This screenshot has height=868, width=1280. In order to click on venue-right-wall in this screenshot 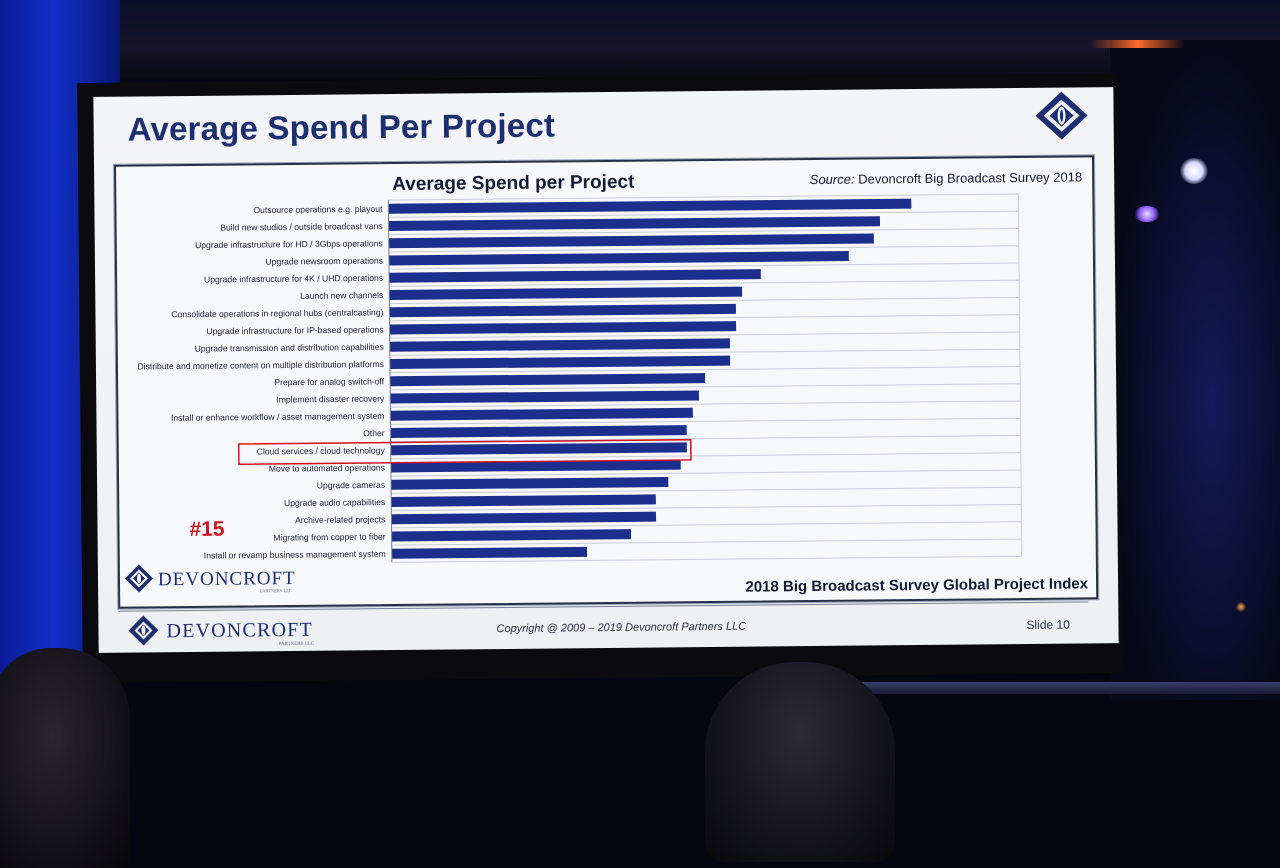, I will do `click(1195, 370)`.